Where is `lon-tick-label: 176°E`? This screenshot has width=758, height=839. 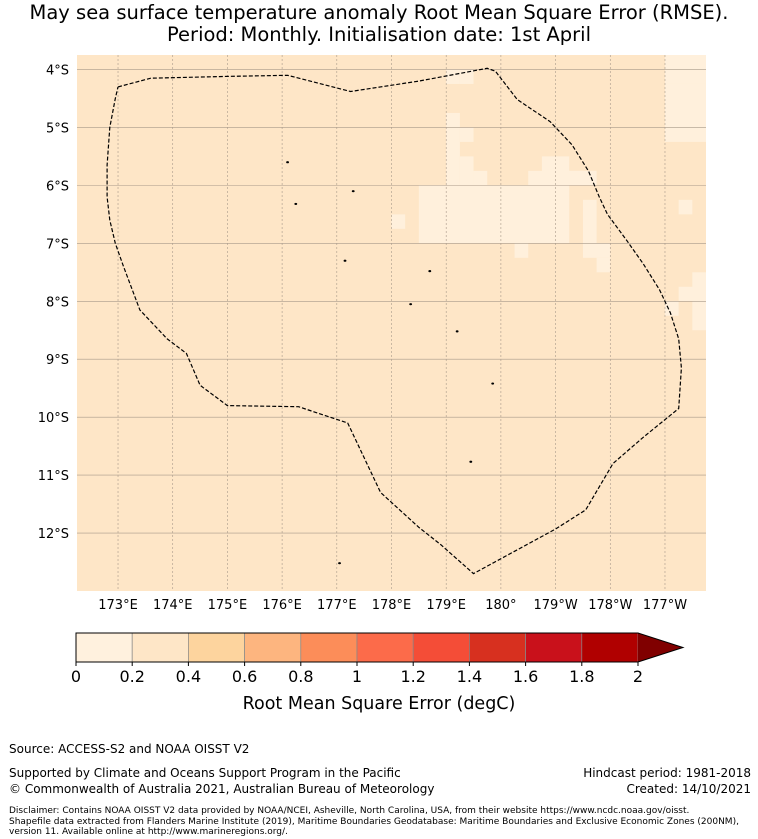 lon-tick-label: 176°E is located at coordinates (282, 605).